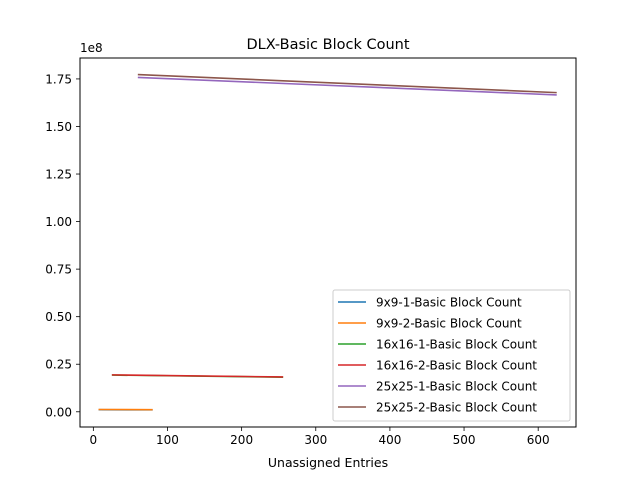 This screenshot has height=480, width=640. What do you see at coordinates (327, 45) in the screenshot?
I see `chart-title: DLX-Basic Block Count` at bounding box center [327, 45].